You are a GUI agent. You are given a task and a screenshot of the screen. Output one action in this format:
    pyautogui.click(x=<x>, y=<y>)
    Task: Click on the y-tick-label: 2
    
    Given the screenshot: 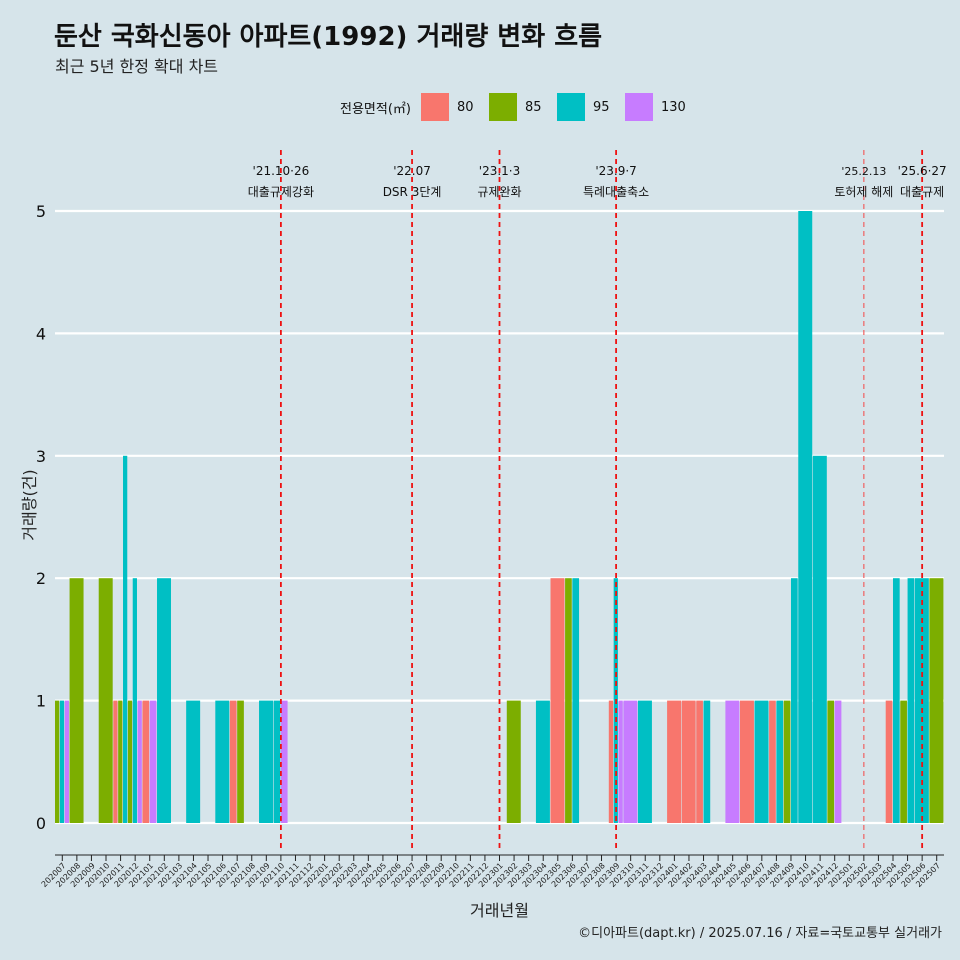 What is the action you would take?
    pyautogui.click(x=41, y=578)
    